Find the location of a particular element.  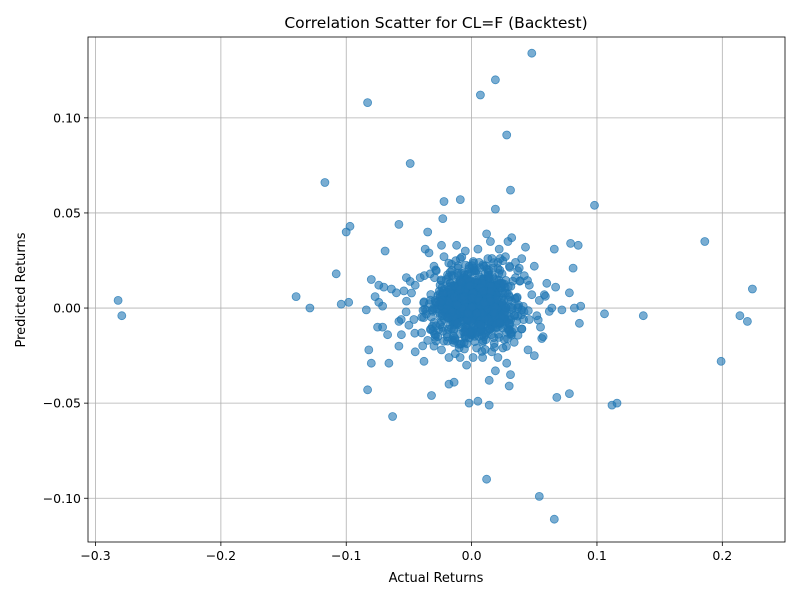

x-tick-label: −0.2 is located at coordinates (221, 555).